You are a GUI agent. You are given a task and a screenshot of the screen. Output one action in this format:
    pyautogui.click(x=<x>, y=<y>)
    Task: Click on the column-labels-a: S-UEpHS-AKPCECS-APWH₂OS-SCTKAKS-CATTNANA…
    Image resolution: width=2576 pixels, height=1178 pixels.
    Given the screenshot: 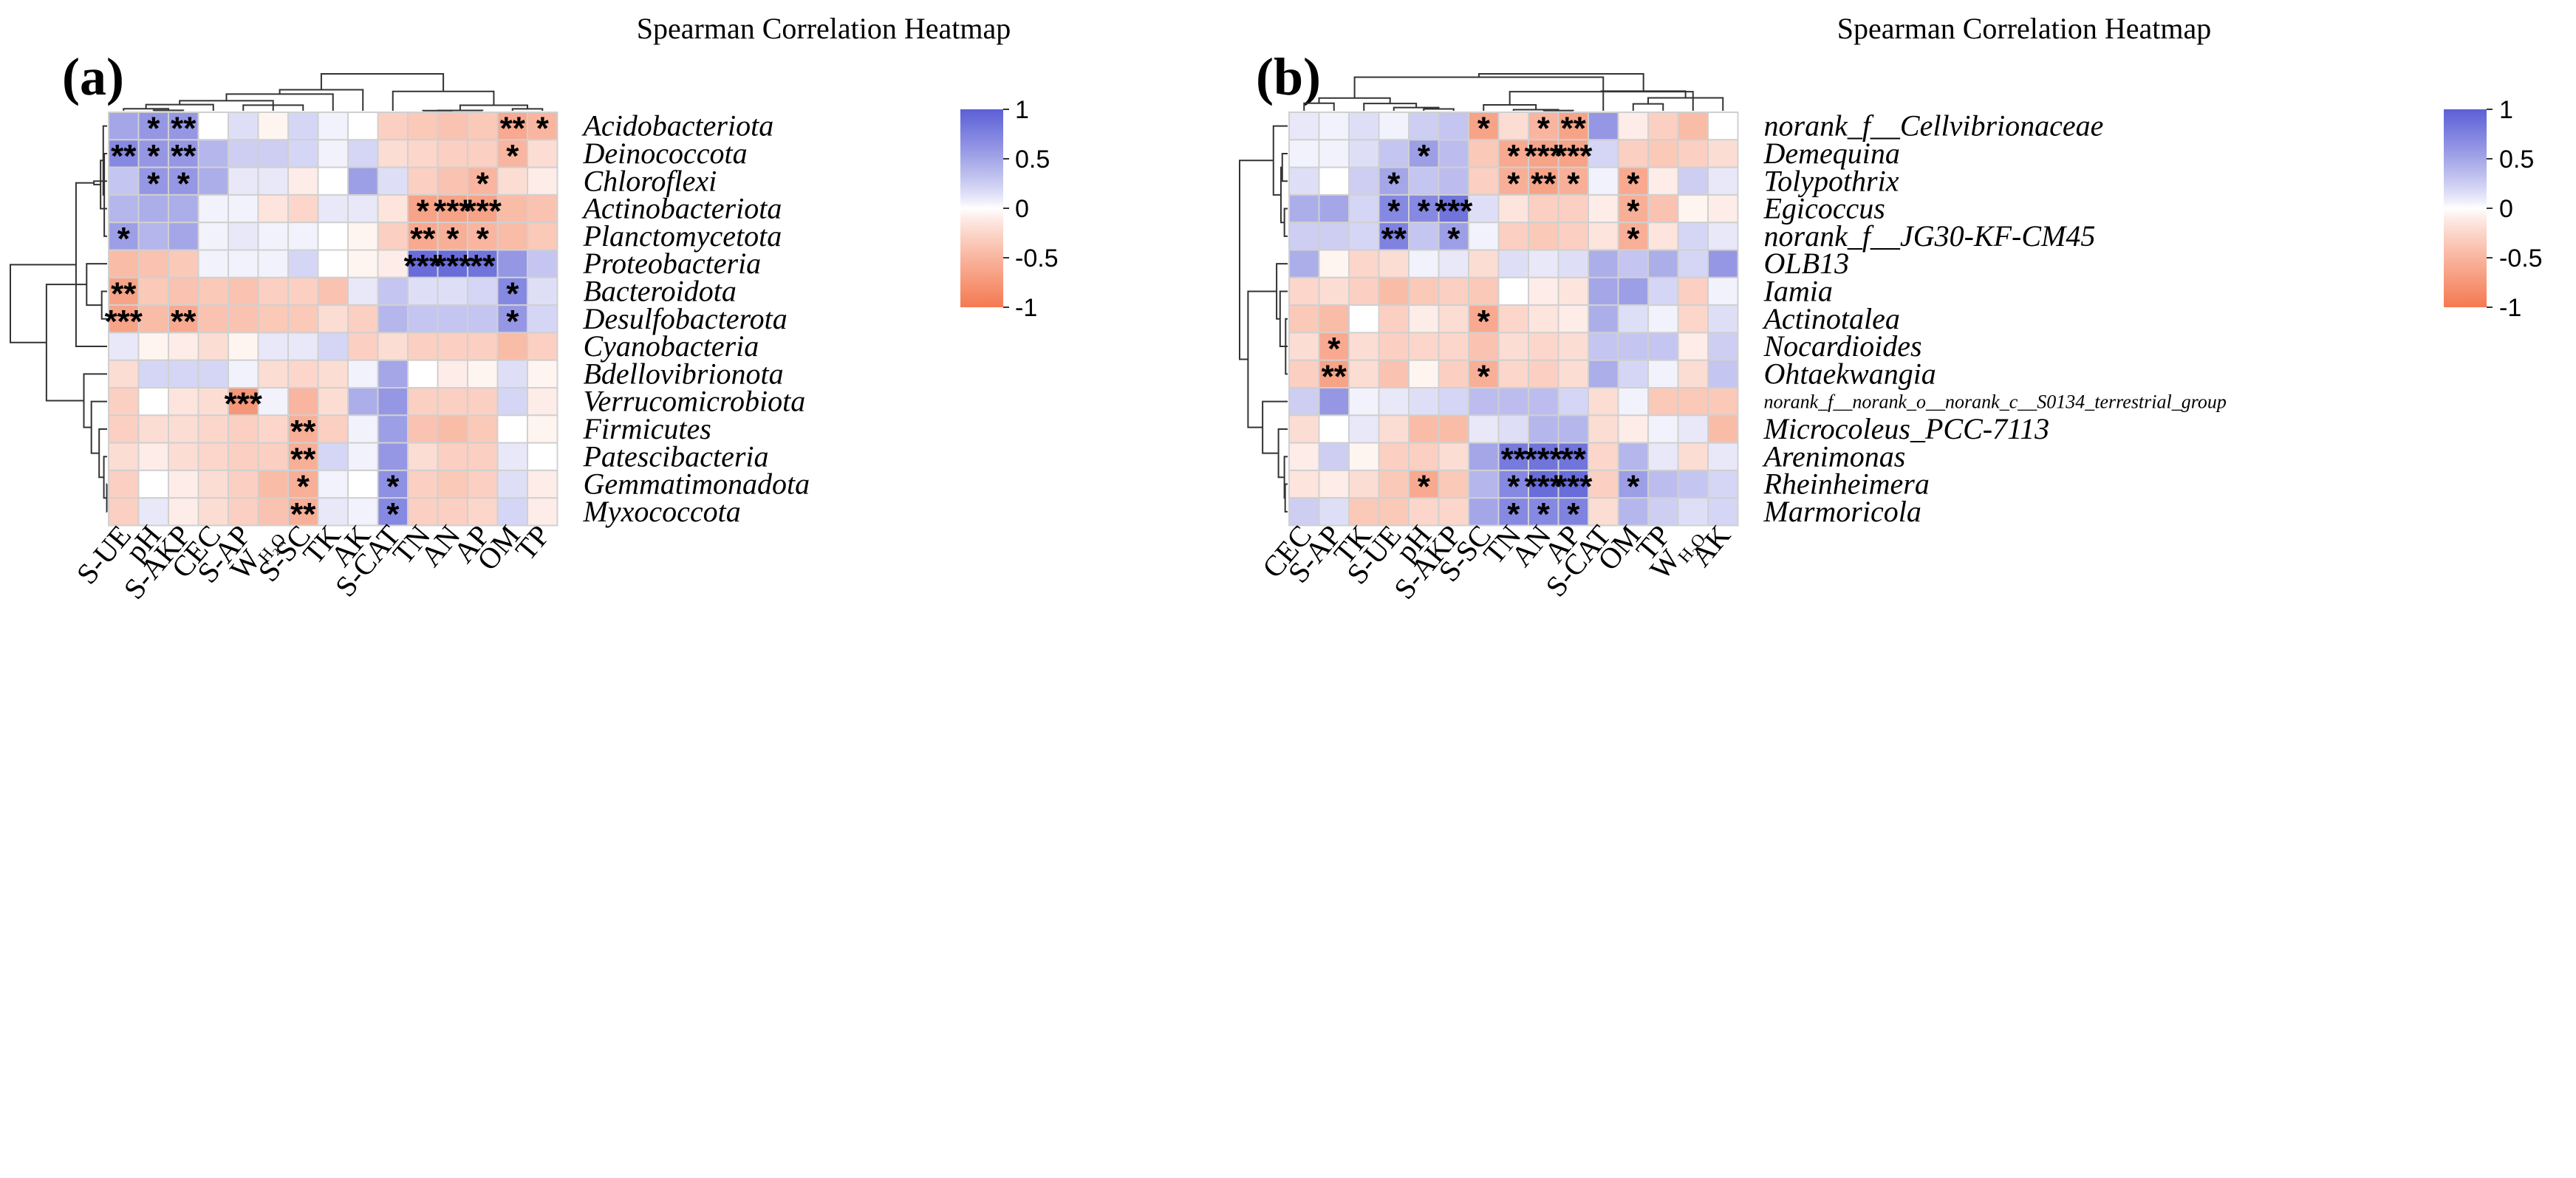 What is the action you would take?
    pyautogui.click(x=313, y=562)
    